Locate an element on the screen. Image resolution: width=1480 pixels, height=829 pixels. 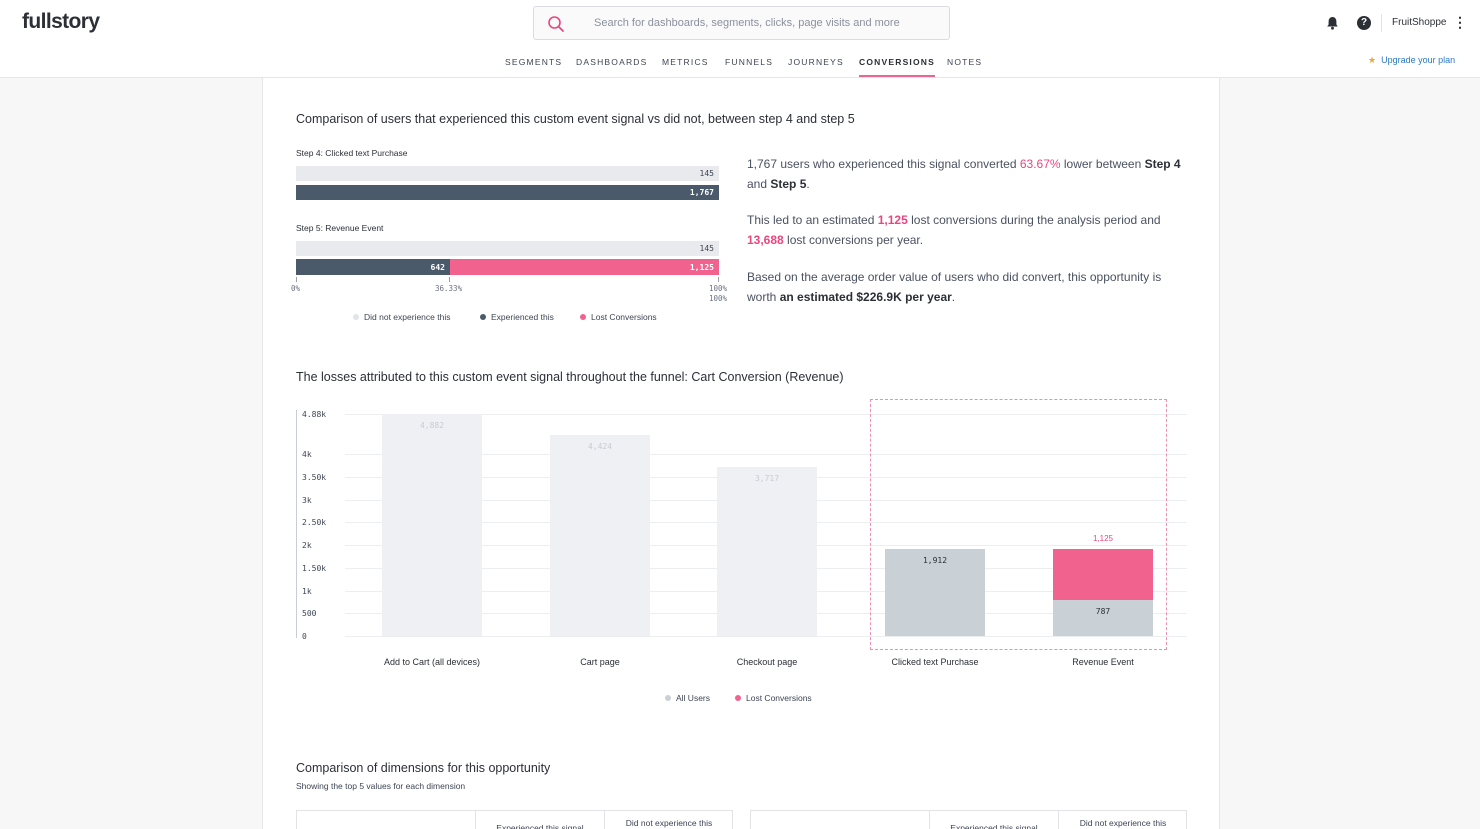
search-box is located at coordinates (741, 23).